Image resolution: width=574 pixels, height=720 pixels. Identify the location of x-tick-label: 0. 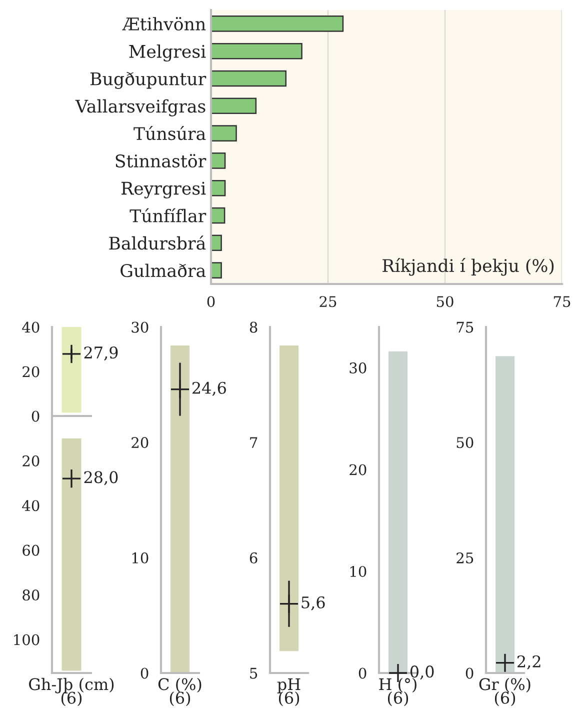
(211, 302).